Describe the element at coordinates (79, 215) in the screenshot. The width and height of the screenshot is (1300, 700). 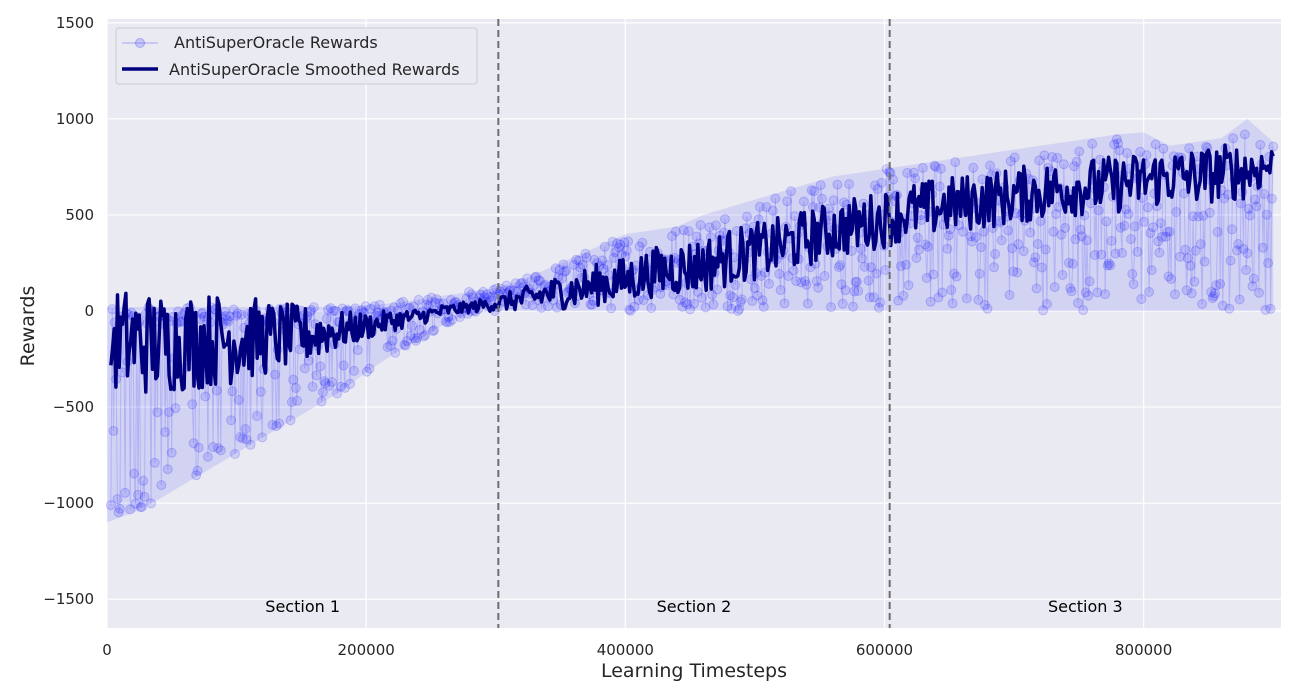
I see `y-tick-label: 500` at that location.